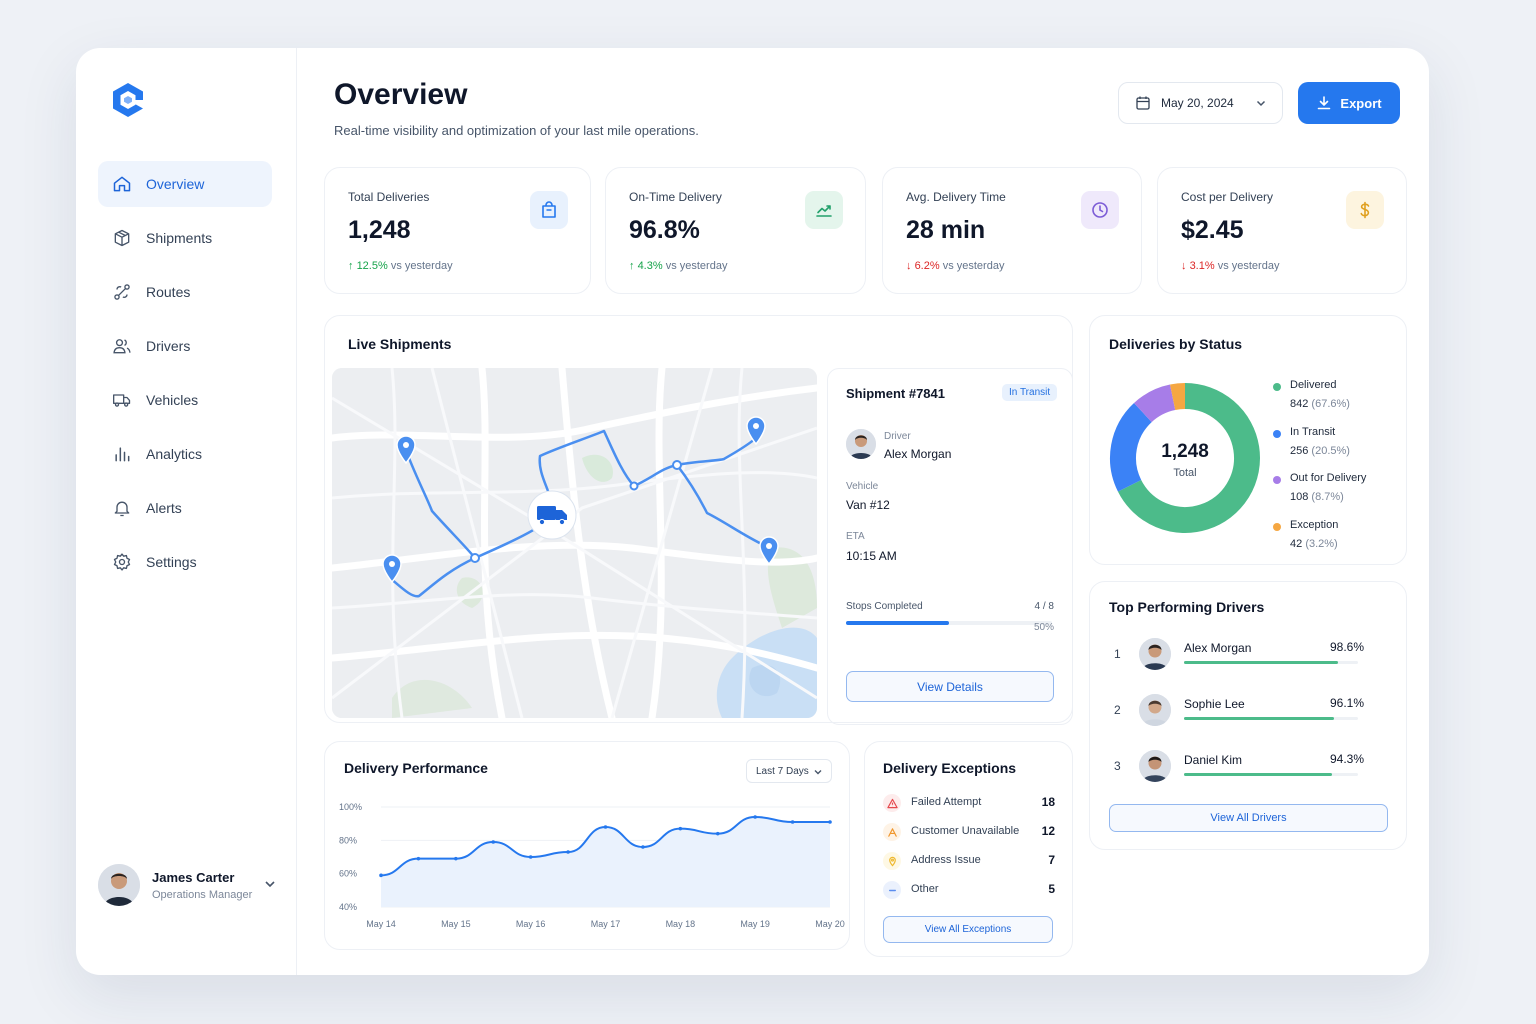  I want to click on status-donut-chart, so click(1185, 458).